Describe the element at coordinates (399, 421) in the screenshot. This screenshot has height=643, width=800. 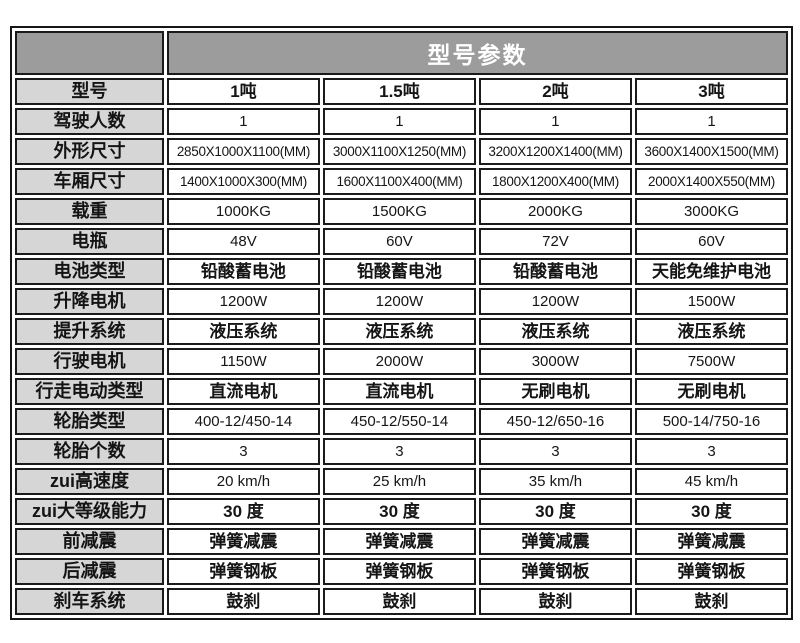
I see `value-cell: 450-12/550-14` at that location.